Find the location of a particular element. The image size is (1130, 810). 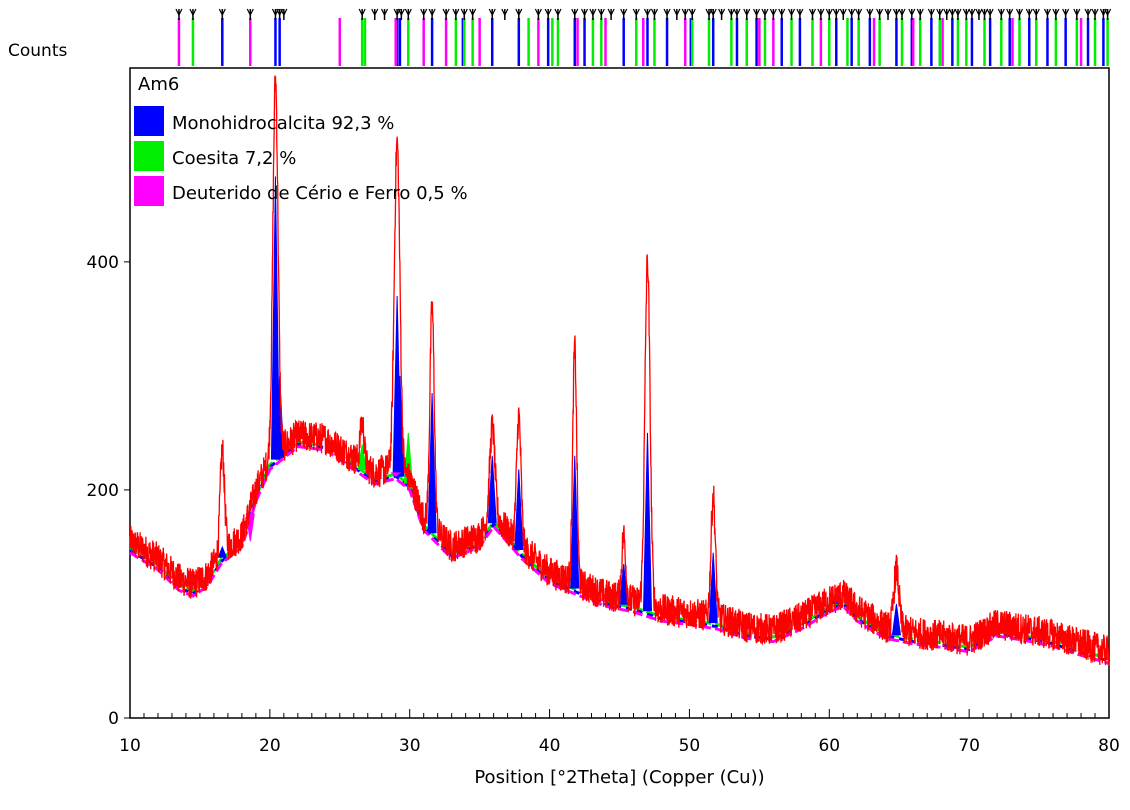

chart-title: Am6 is located at coordinates (158, 84).